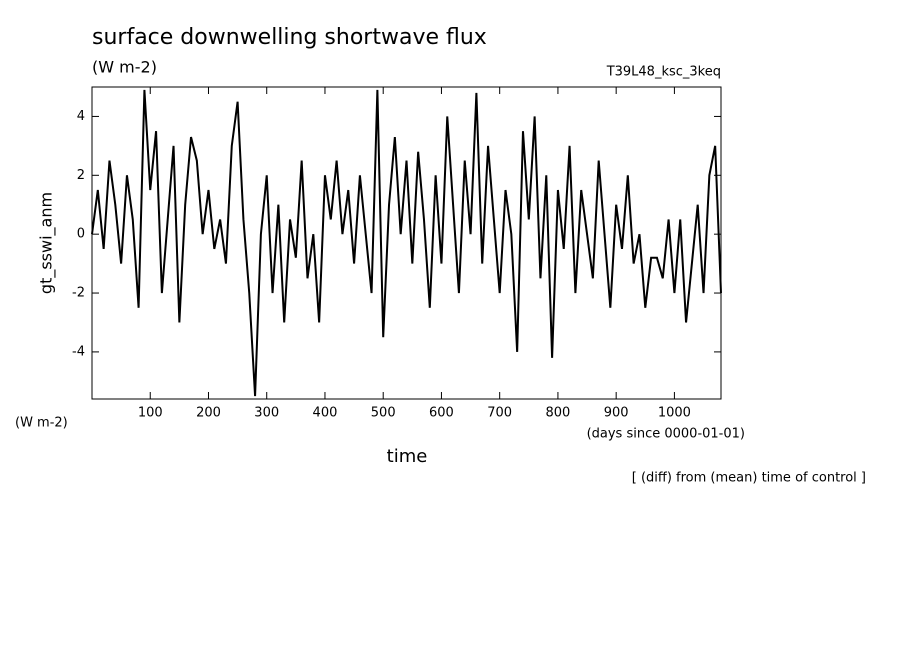 This screenshot has width=904, height=658. What do you see at coordinates (616, 413) in the screenshot?
I see `x-tick-label: 900` at bounding box center [616, 413].